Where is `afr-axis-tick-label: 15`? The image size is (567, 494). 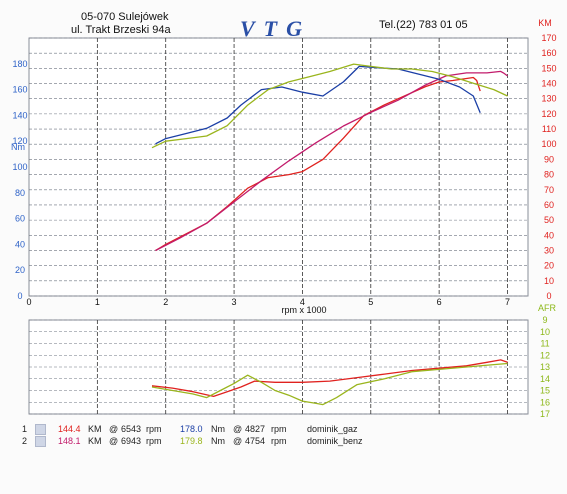
afr-axis-tick-label: 15 is located at coordinates (545, 391).